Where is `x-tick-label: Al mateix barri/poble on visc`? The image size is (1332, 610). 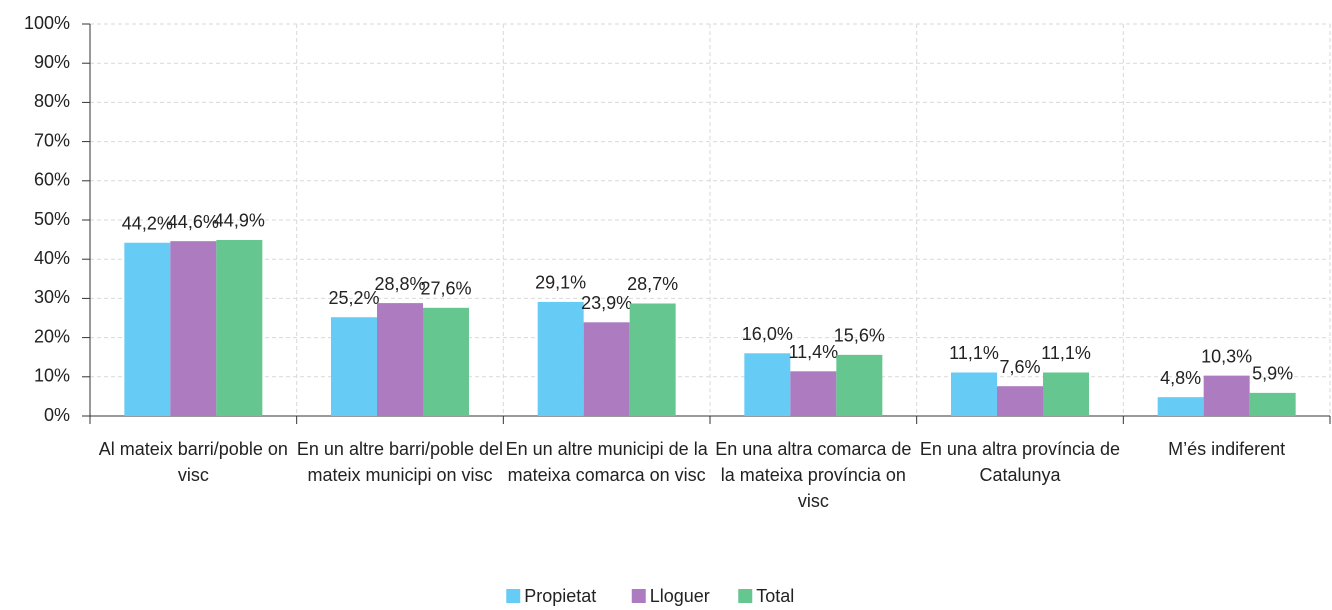
x-tick-label: Al mateix barri/poble on visc is located at coordinates (193, 462).